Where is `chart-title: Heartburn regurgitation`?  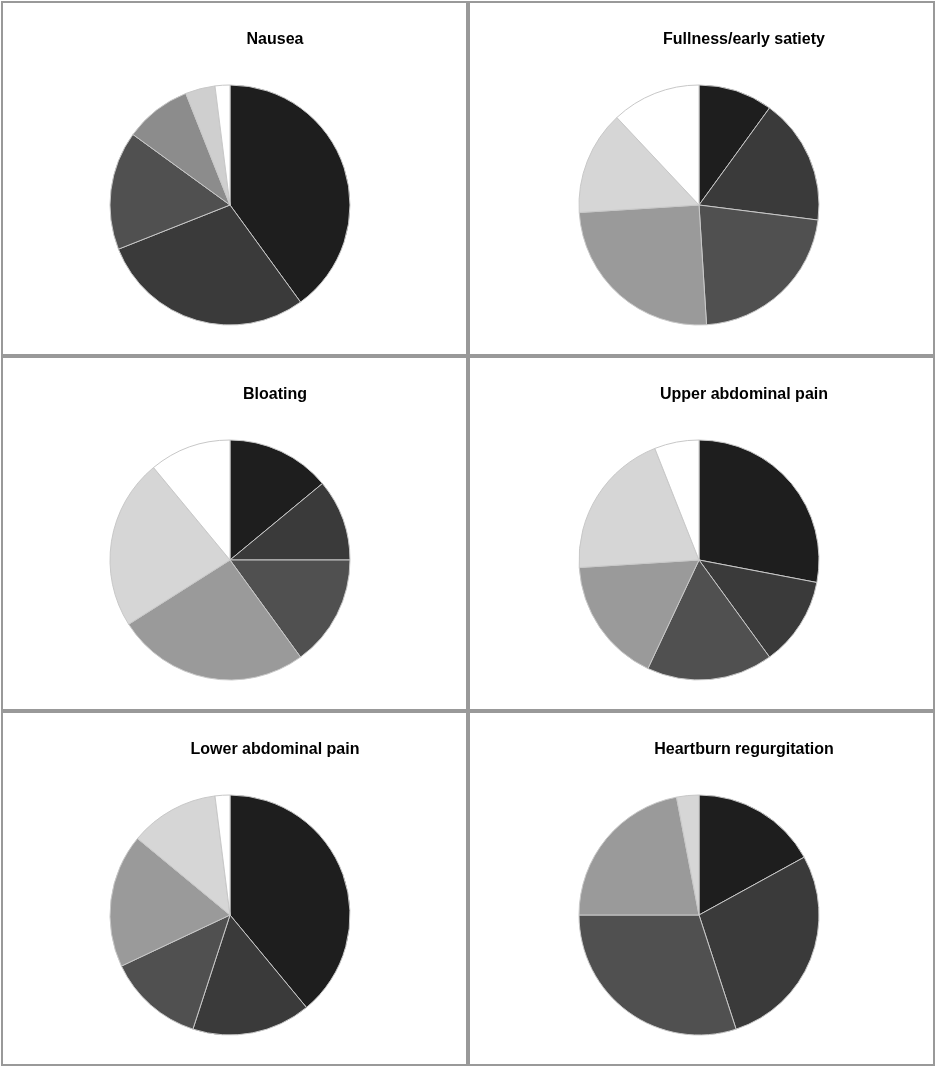 chart-title: Heartburn regurgitation is located at coordinates (744, 748).